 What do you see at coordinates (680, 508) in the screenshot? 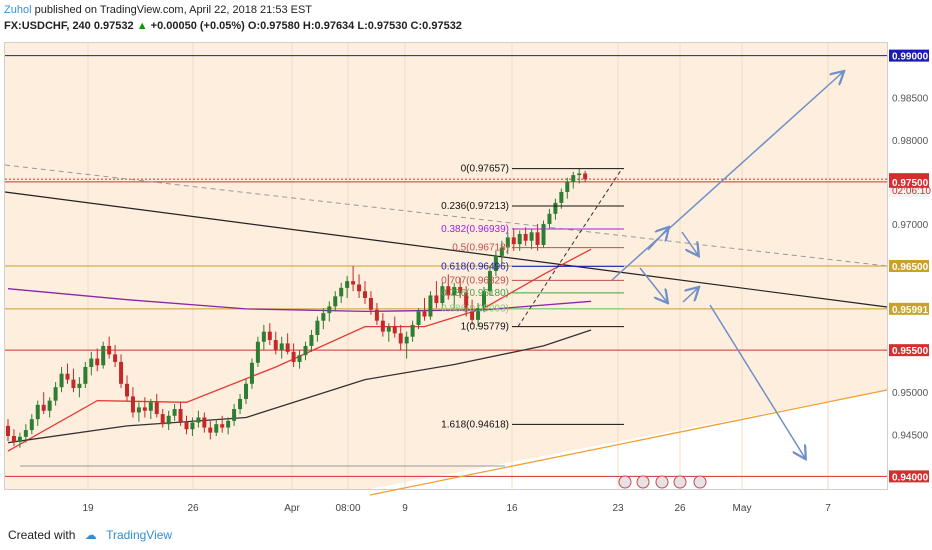
I see `x-tick-label: 26` at bounding box center [680, 508].